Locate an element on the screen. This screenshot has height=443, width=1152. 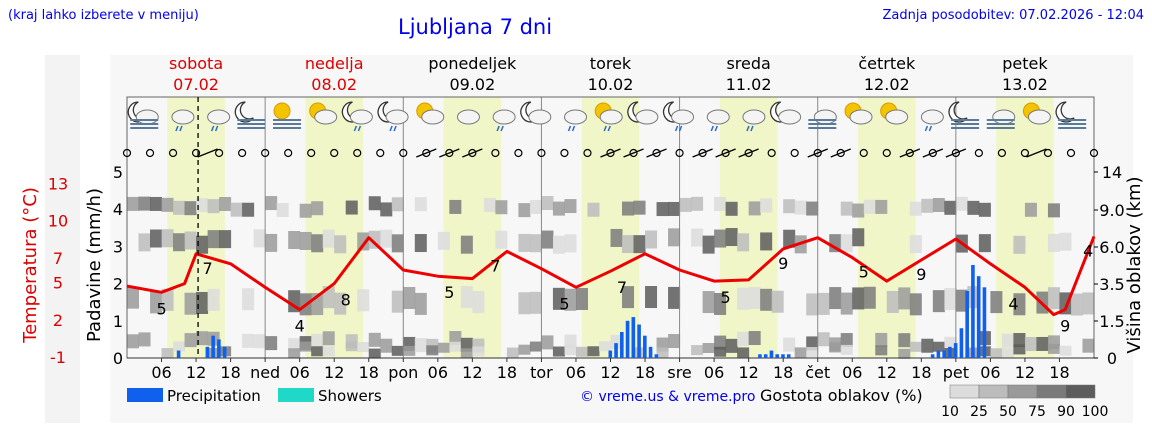
temp-value-label: 5 is located at coordinates (449, 292).